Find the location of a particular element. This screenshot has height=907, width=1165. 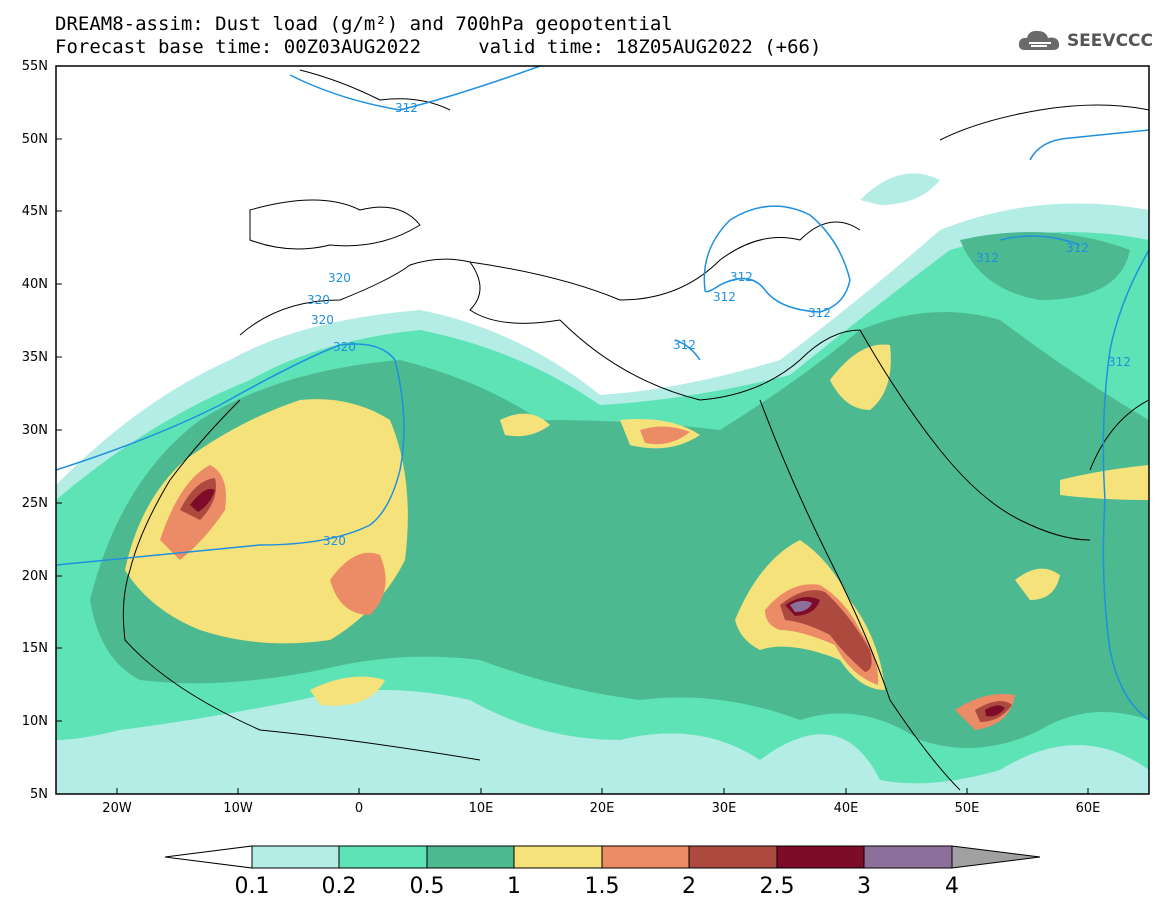

colorbar-low-arrow is located at coordinates (208, 857).